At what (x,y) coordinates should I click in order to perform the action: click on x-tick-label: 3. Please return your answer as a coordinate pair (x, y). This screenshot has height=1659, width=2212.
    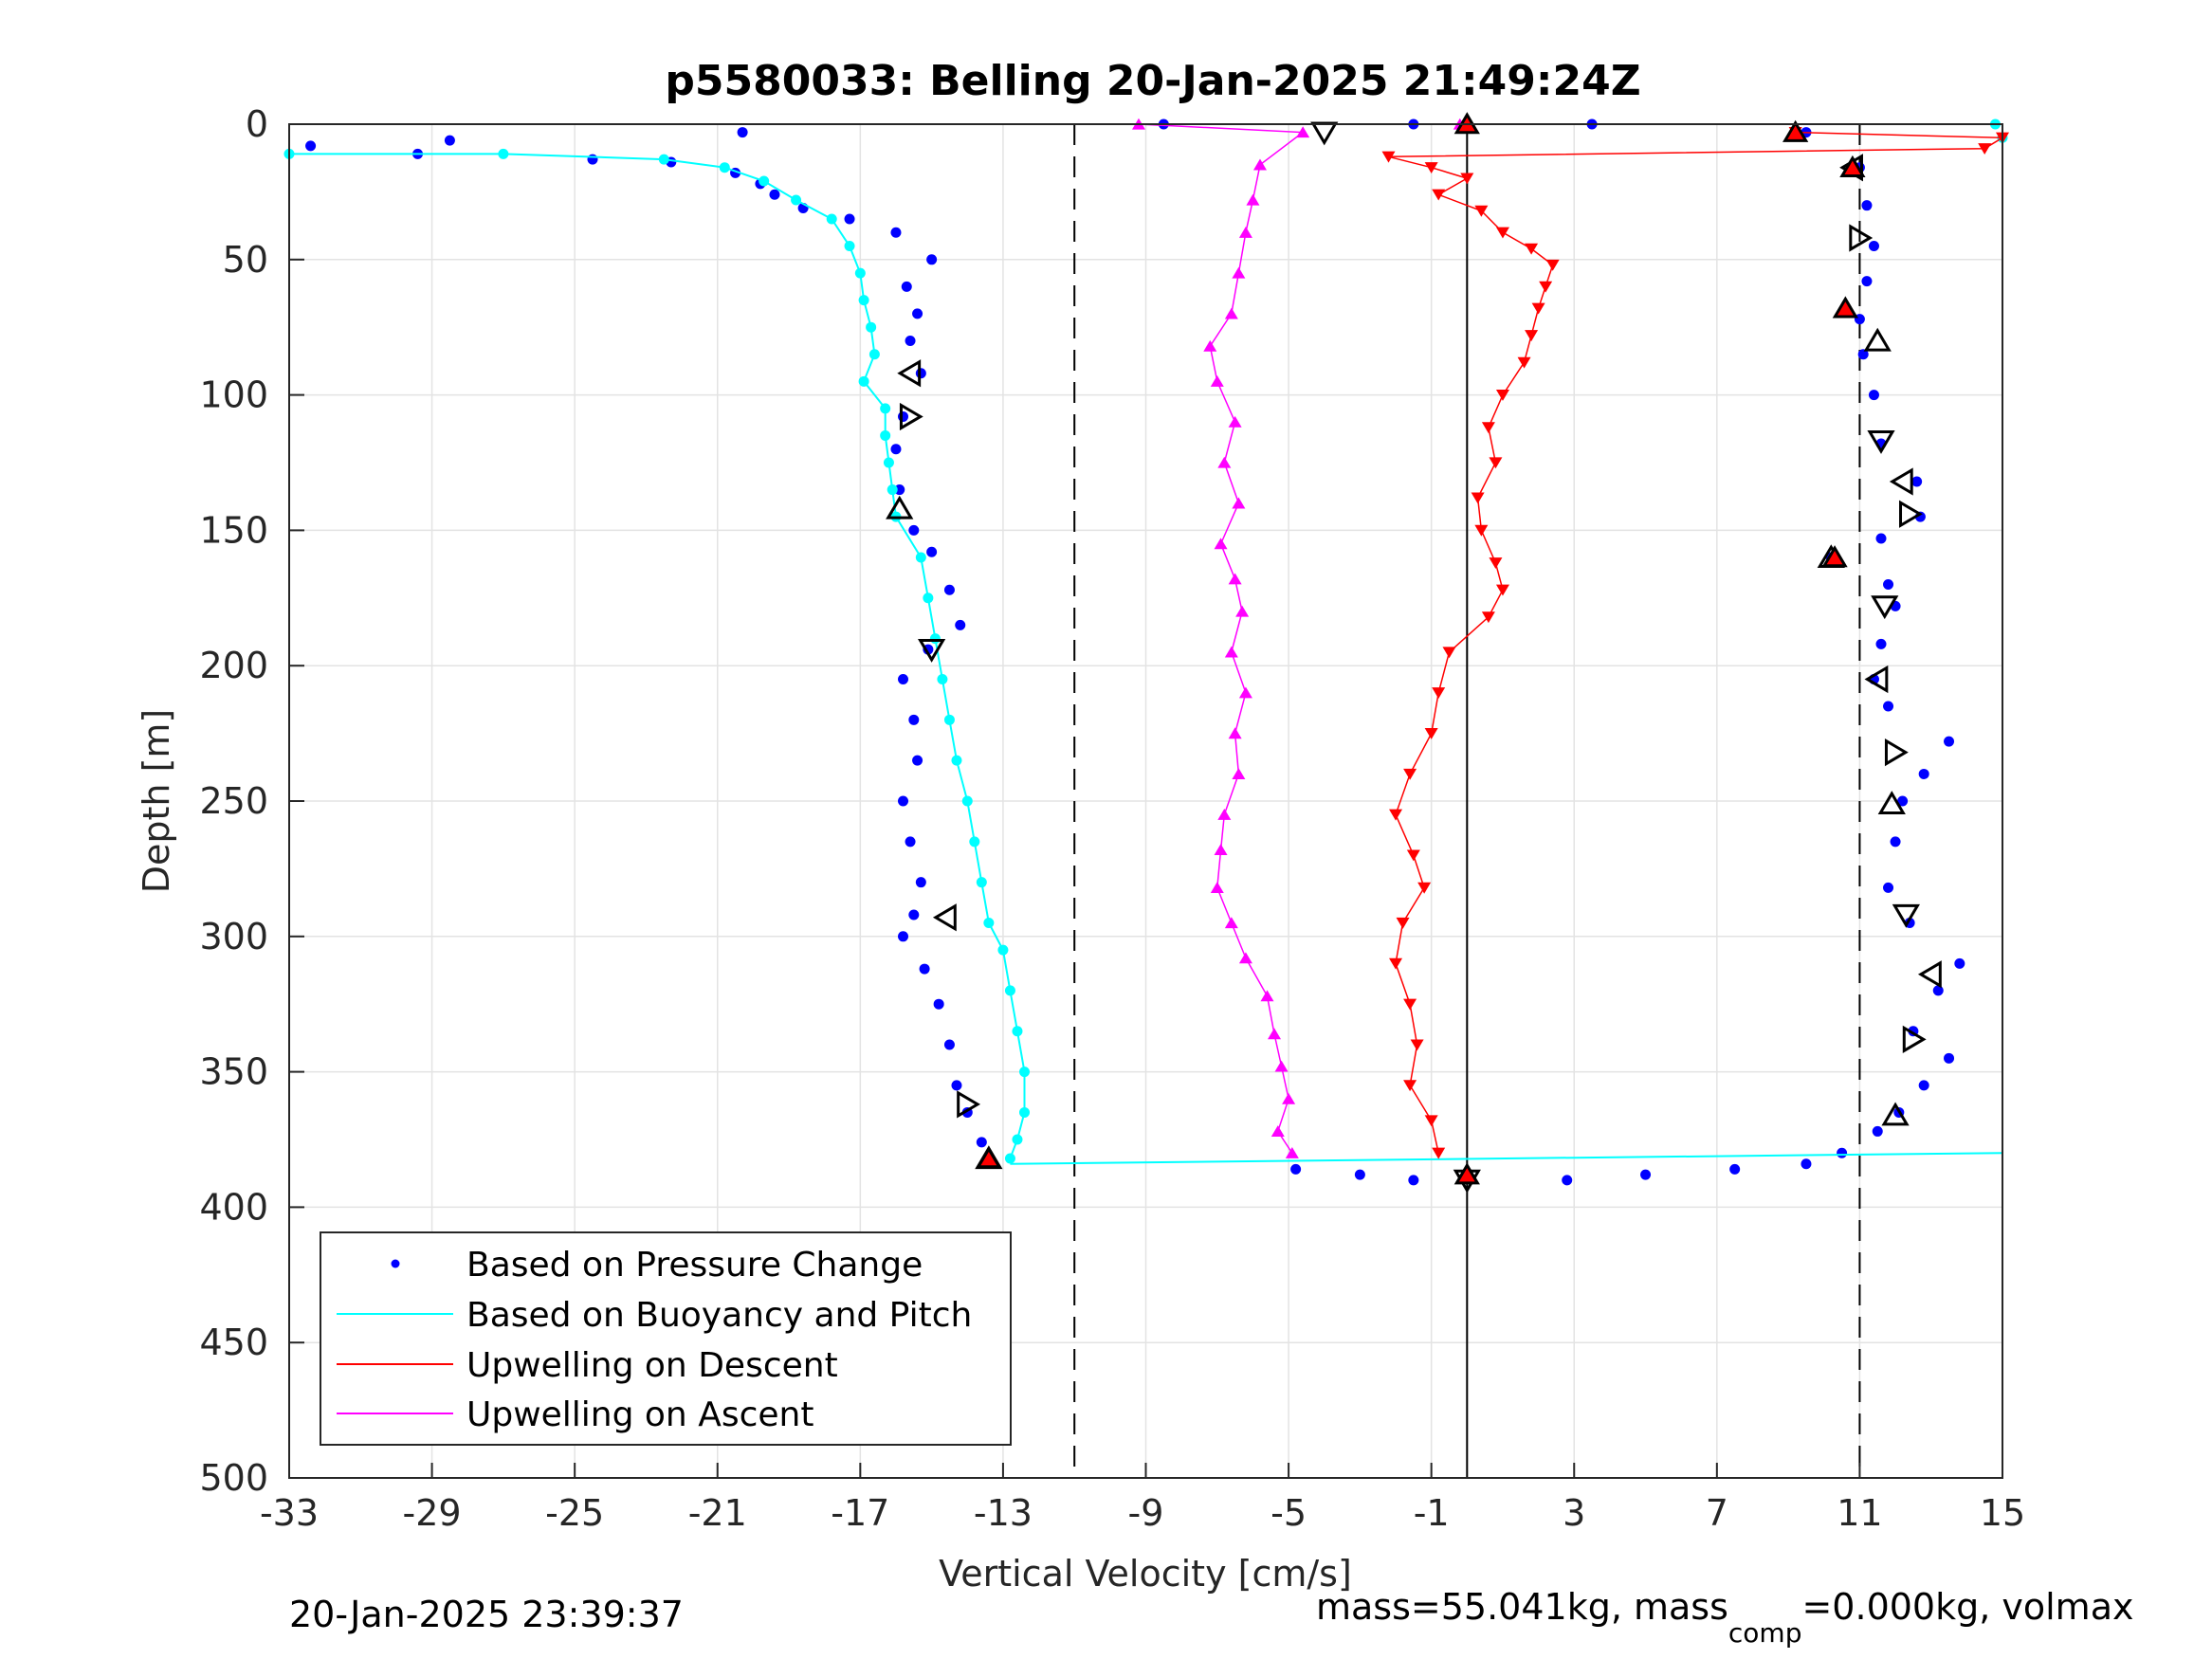
    Looking at the image, I should click on (1574, 1513).